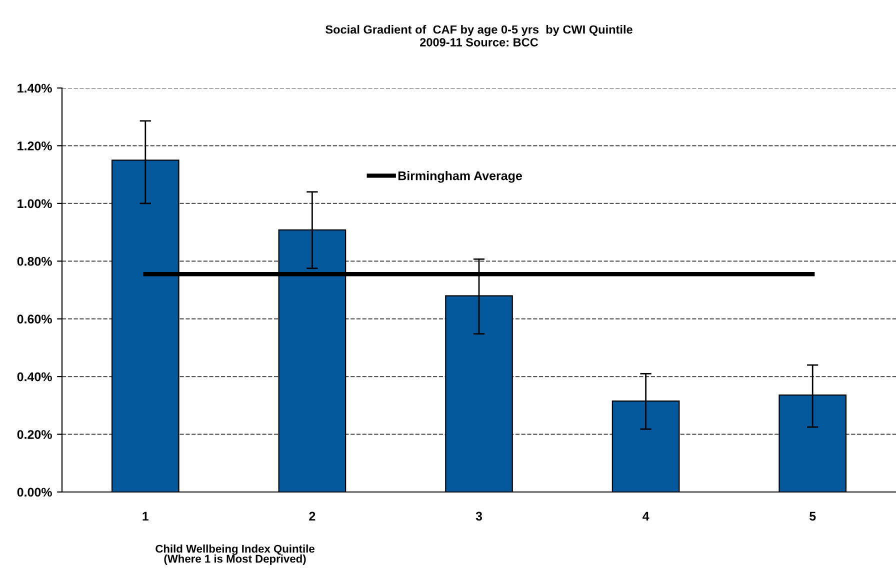 This screenshot has width=896, height=574. Describe the element at coordinates (35, 88) in the screenshot. I see `y-tick-label: 1.40%` at that location.